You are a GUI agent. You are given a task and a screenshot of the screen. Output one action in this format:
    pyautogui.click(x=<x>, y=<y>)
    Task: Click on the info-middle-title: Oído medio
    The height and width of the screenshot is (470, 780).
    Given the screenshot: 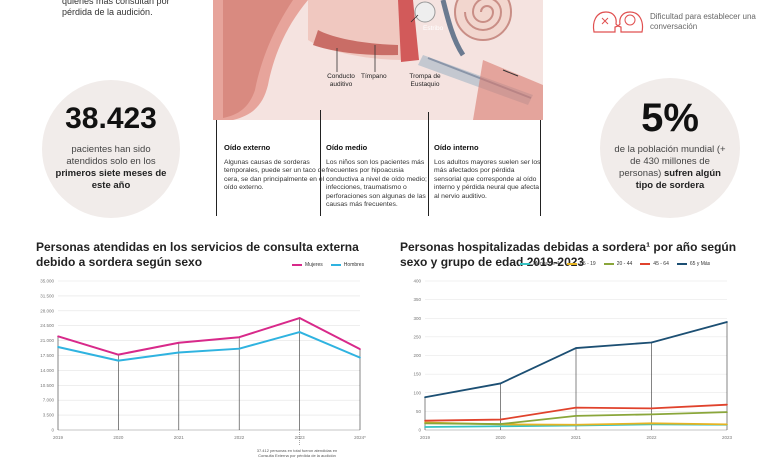 What is the action you would take?
    pyautogui.click(x=347, y=147)
    